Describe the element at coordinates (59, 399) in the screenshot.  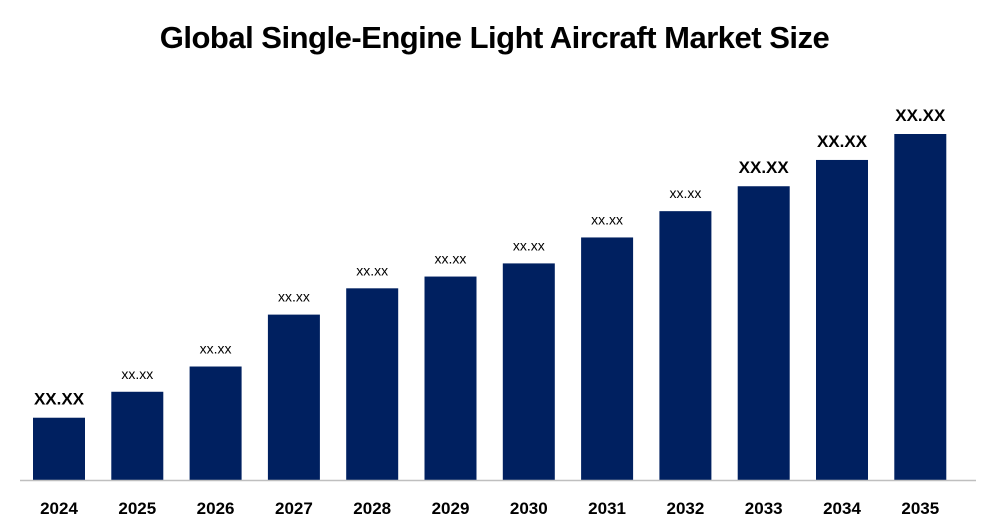
I see `data-label-2024: XX.XX` at that location.